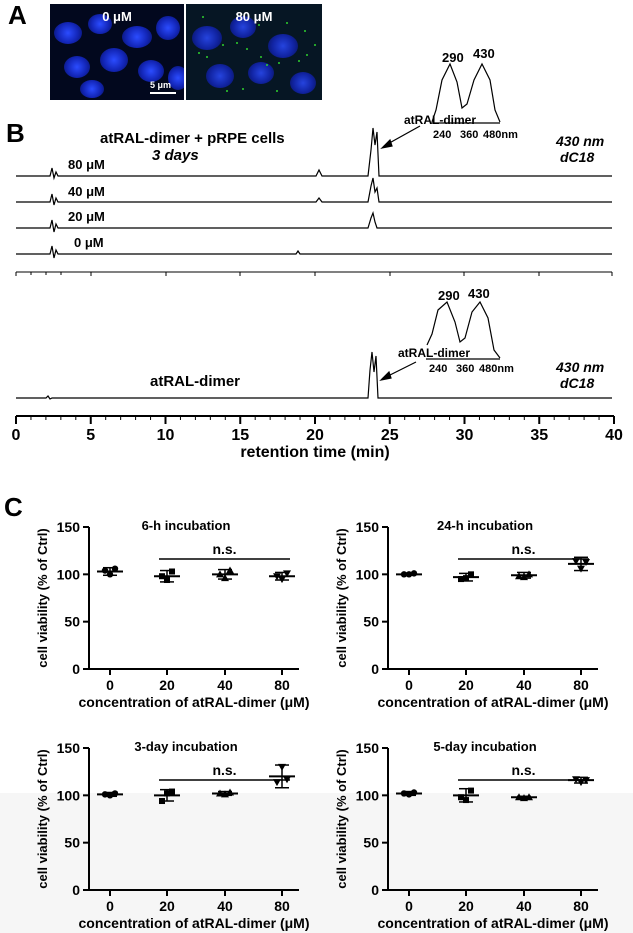 This screenshot has height=933, width=633. Describe the element at coordinates (117, 52) in the screenshot. I see `micrograph-0uM: 0 μM 5 μm` at that location.